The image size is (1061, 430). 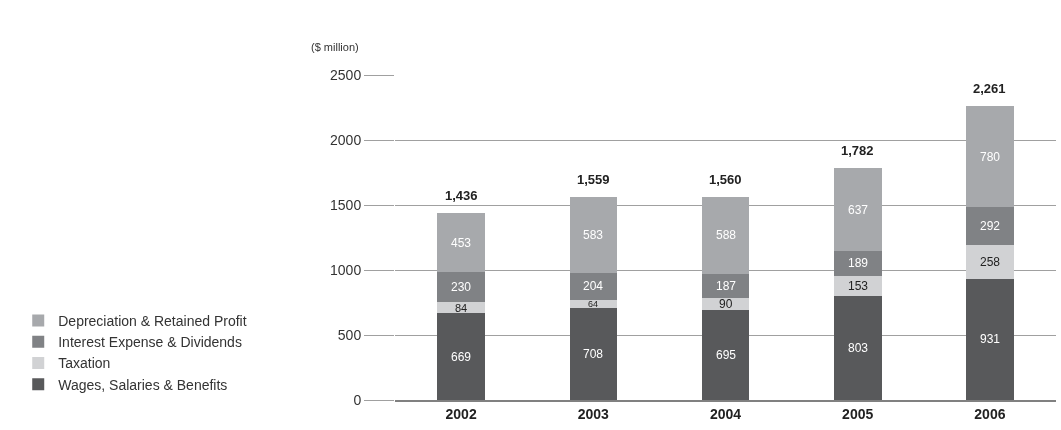 What do you see at coordinates (858, 348) in the screenshot?
I see `data-label: 803` at bounding box center [858, 348].